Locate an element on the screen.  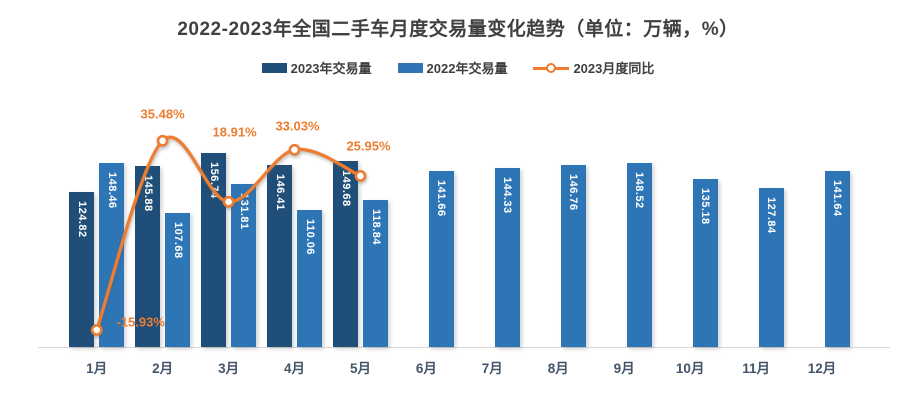
x-axis-label: 8月 is located at coordinates (558, 368).